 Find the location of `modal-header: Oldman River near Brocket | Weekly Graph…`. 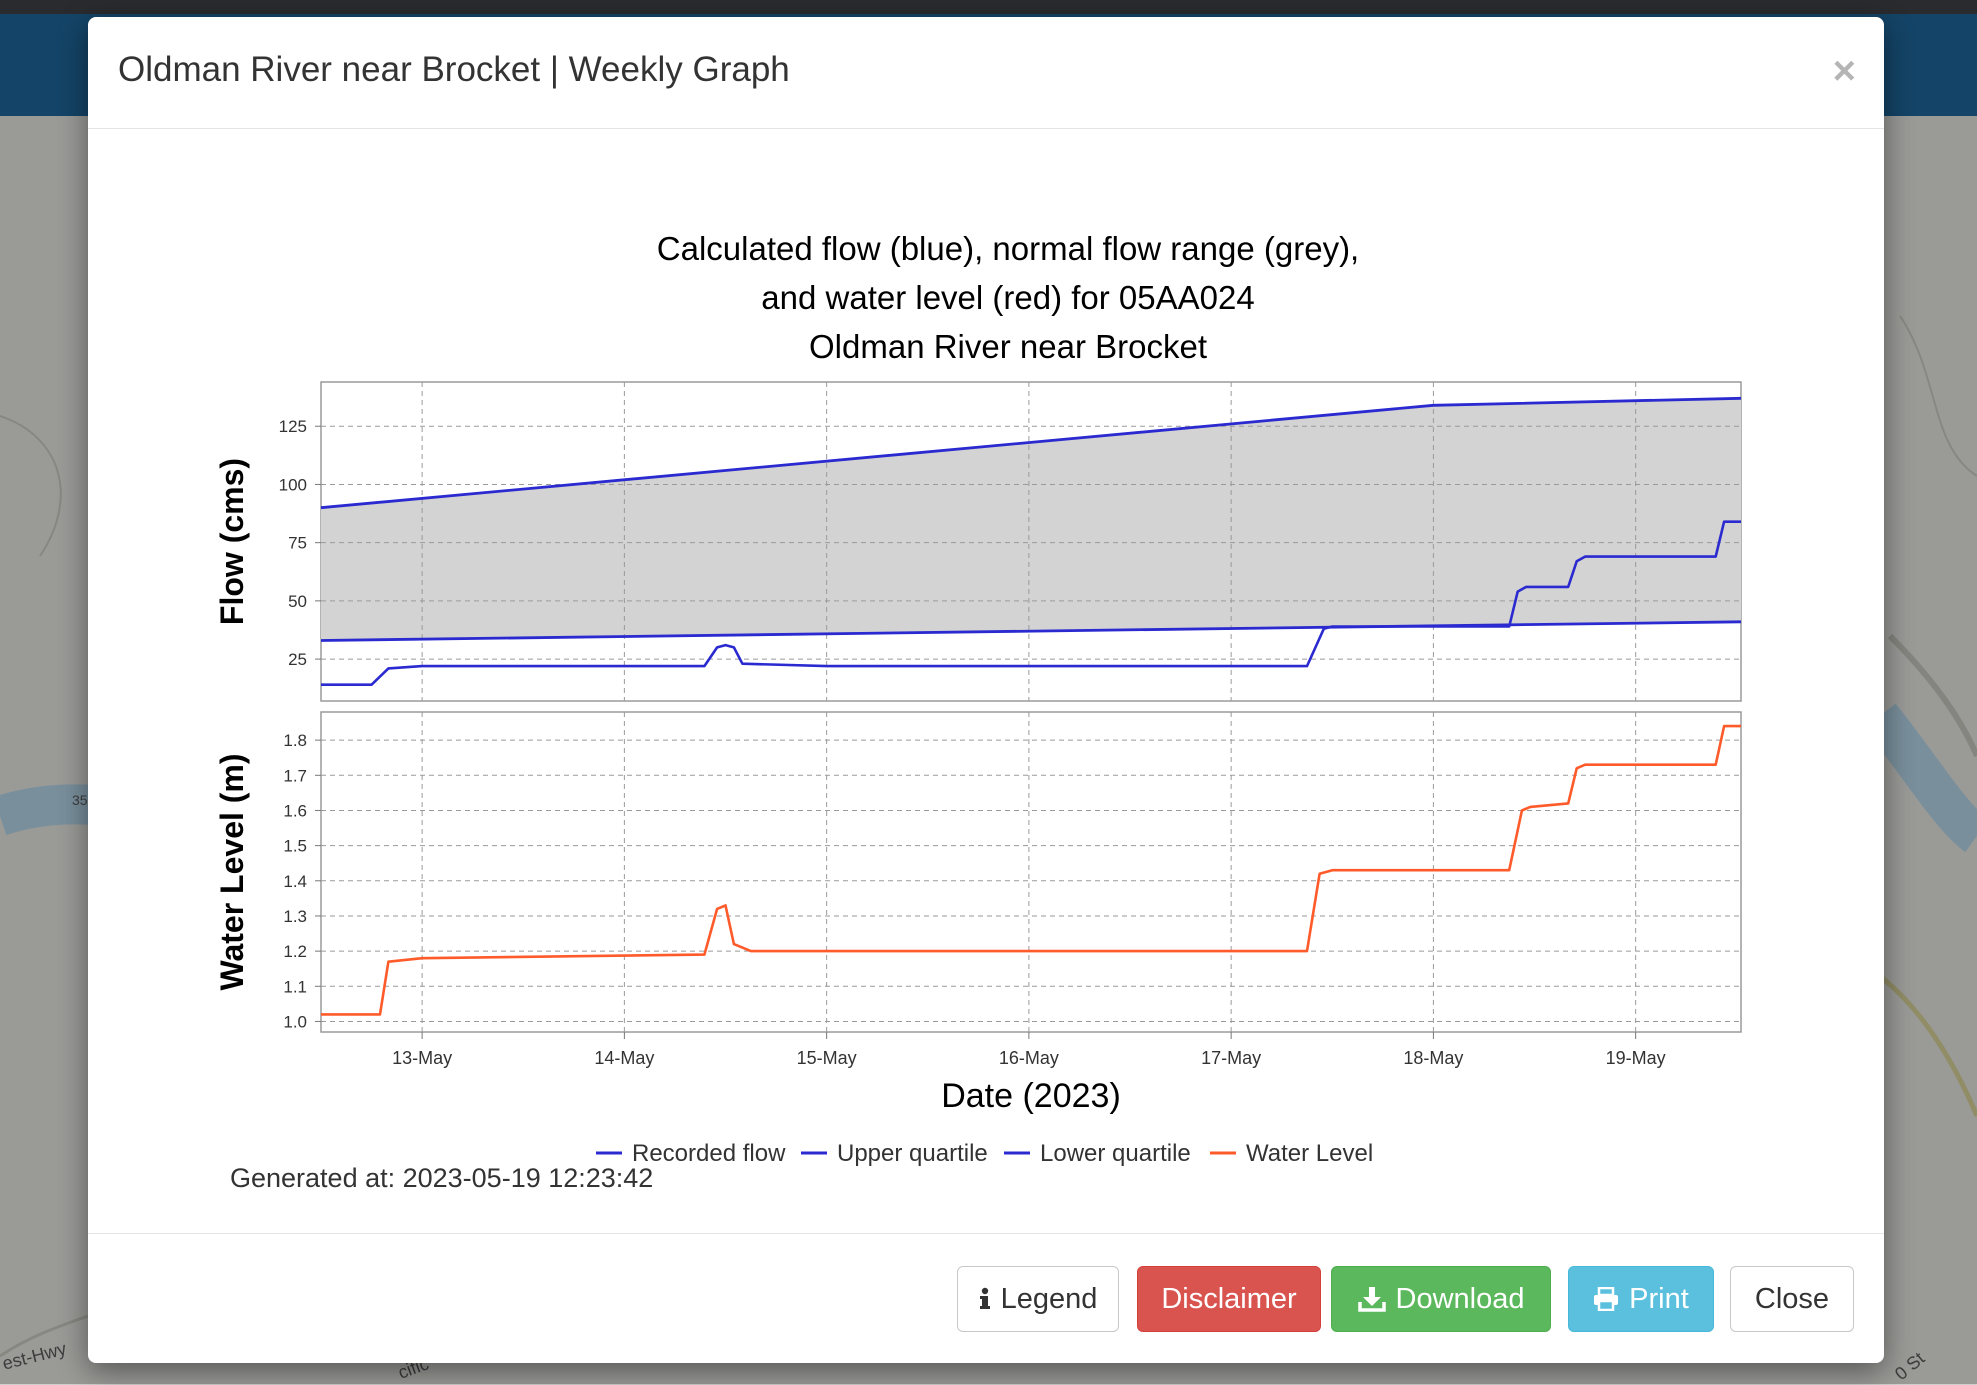

modal-header: Oldman River near Brocket | Weekly Graph… is located at coordinates (986, 73).